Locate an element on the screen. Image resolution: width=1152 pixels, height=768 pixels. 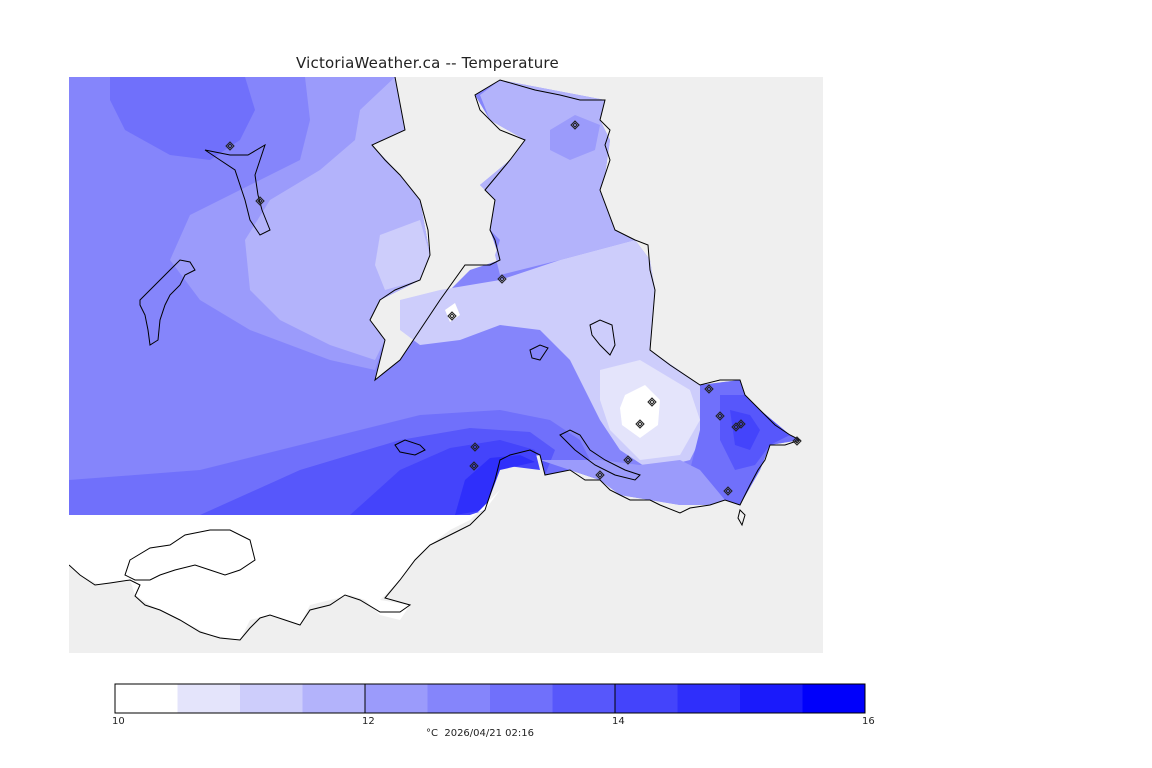
unplotted-region is located at coordinates (284, 565).